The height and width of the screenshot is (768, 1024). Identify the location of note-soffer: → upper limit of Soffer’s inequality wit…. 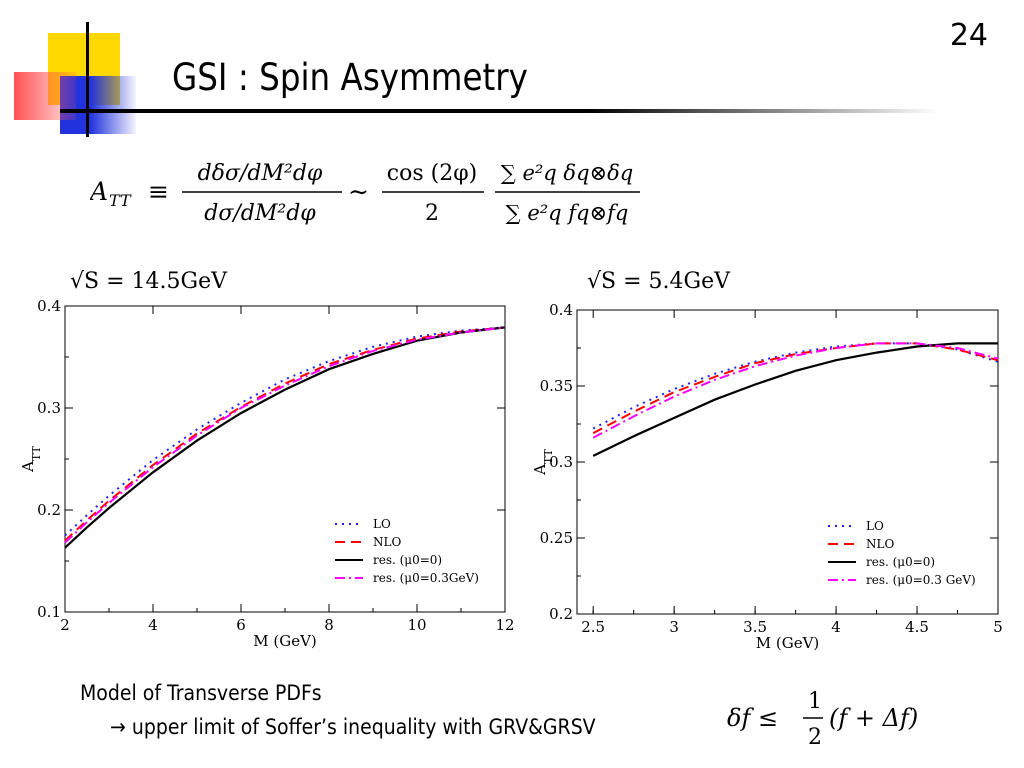
(353, 727).